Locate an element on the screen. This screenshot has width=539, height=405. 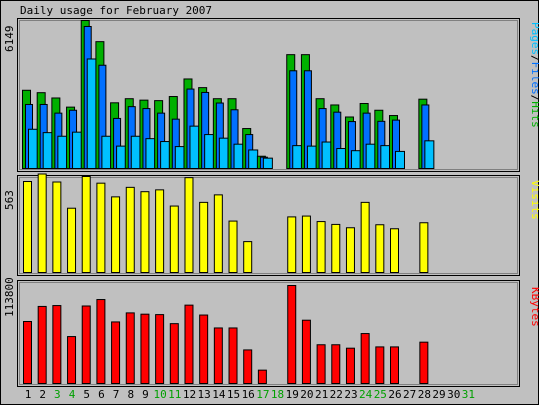
x-tick-day-9: 9 is located at coordinates (145, 394).